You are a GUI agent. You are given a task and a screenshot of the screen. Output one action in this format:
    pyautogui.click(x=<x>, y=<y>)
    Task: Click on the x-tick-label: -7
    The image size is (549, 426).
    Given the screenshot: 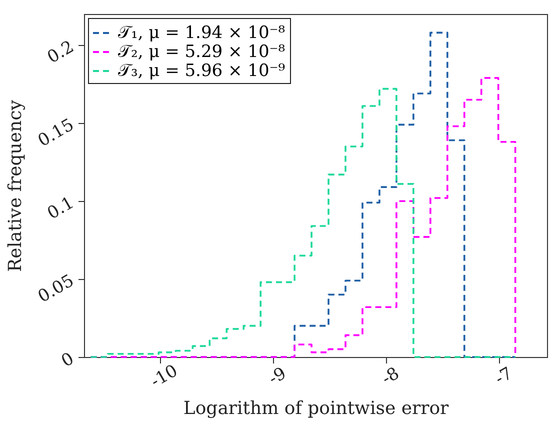 What is the action you would take?
    pyautogui.click(x=504, y=377)
    